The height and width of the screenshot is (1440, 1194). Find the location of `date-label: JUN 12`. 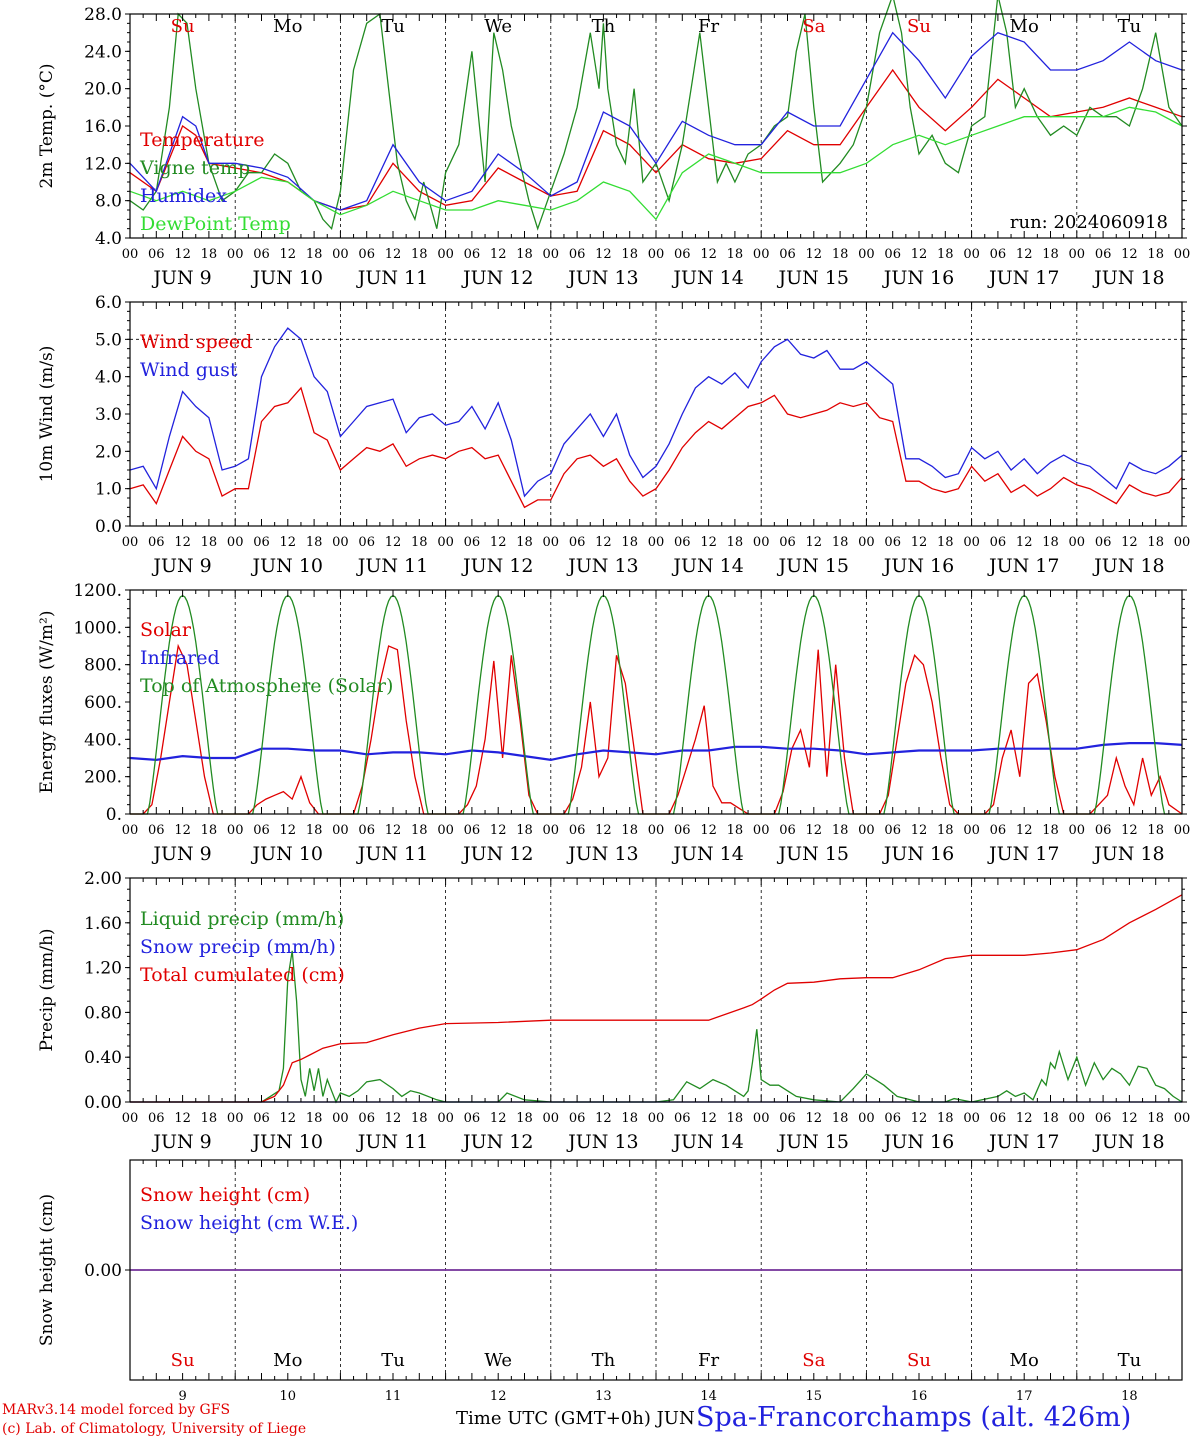

date-label: JUN 12 is located at coordinates (497, 278).